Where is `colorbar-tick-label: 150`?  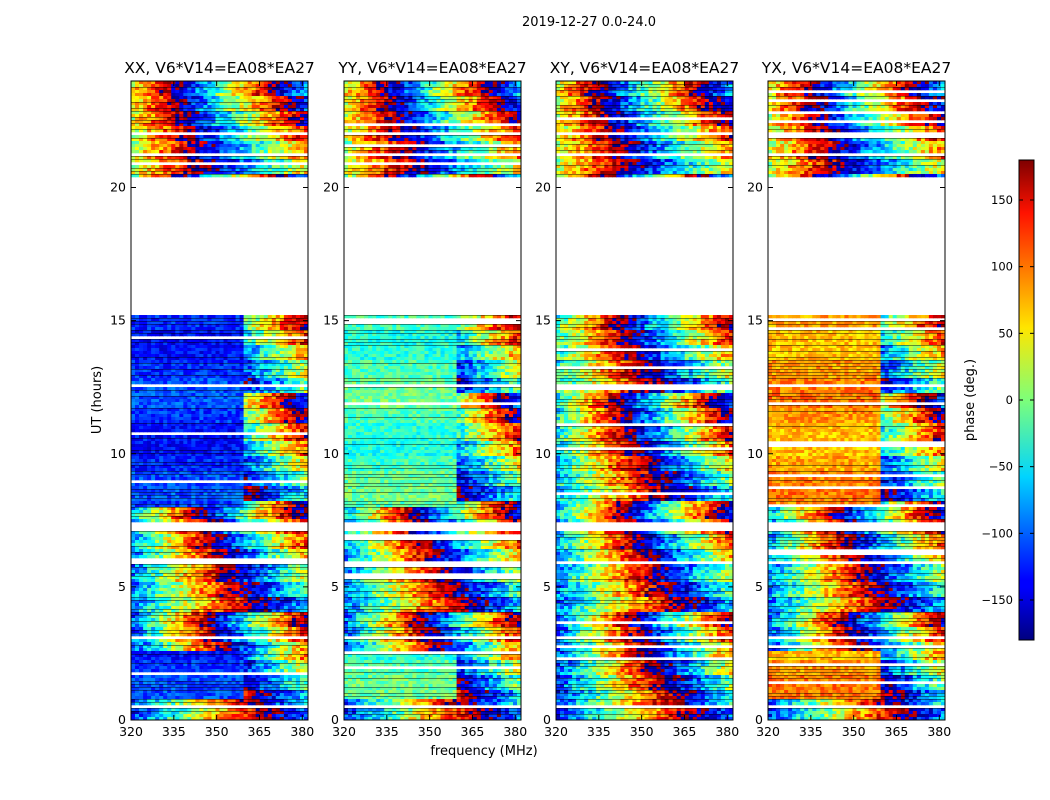 colorbar-tick-label: 150 is located at coordinates (1002, 200).